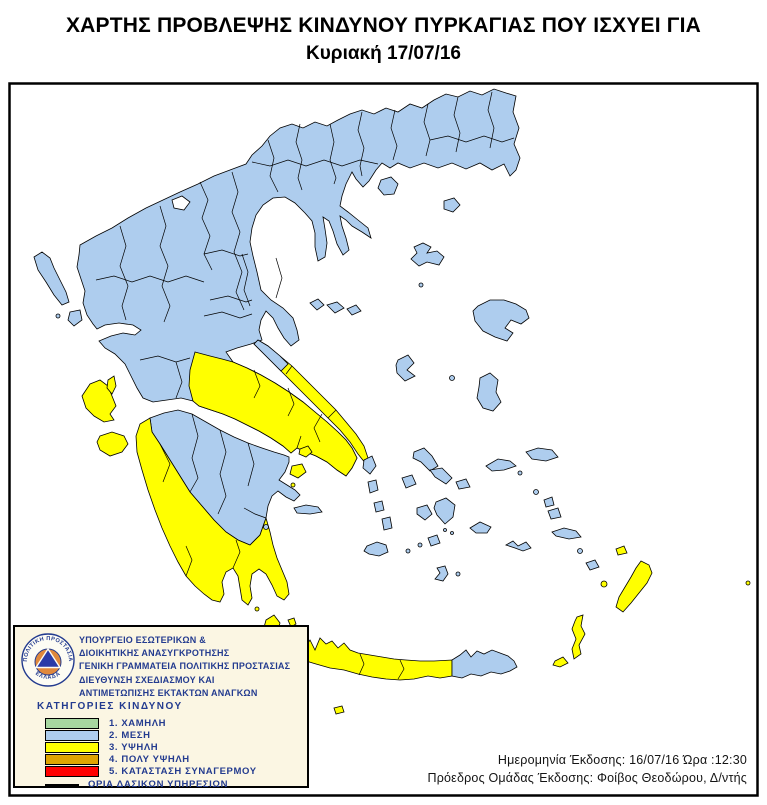  I want to click on agency-line: ΑΝΤΙΜΕΤΩΠΙΣΗΣ ΕΚΤΑΚΤΩΝ ΑΝΑΓΚΩΝ, so click(168, 692).